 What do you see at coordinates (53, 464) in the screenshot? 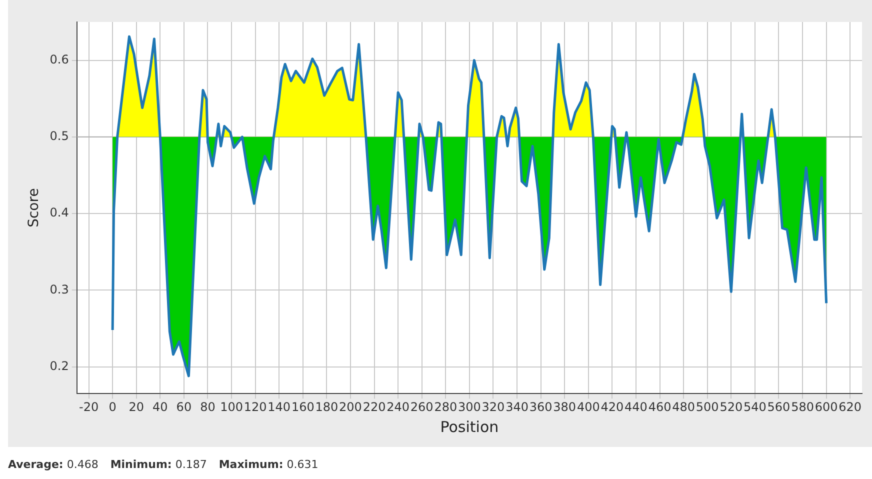
I see `text: Average: 0.468` at bounding box center [53, 464].